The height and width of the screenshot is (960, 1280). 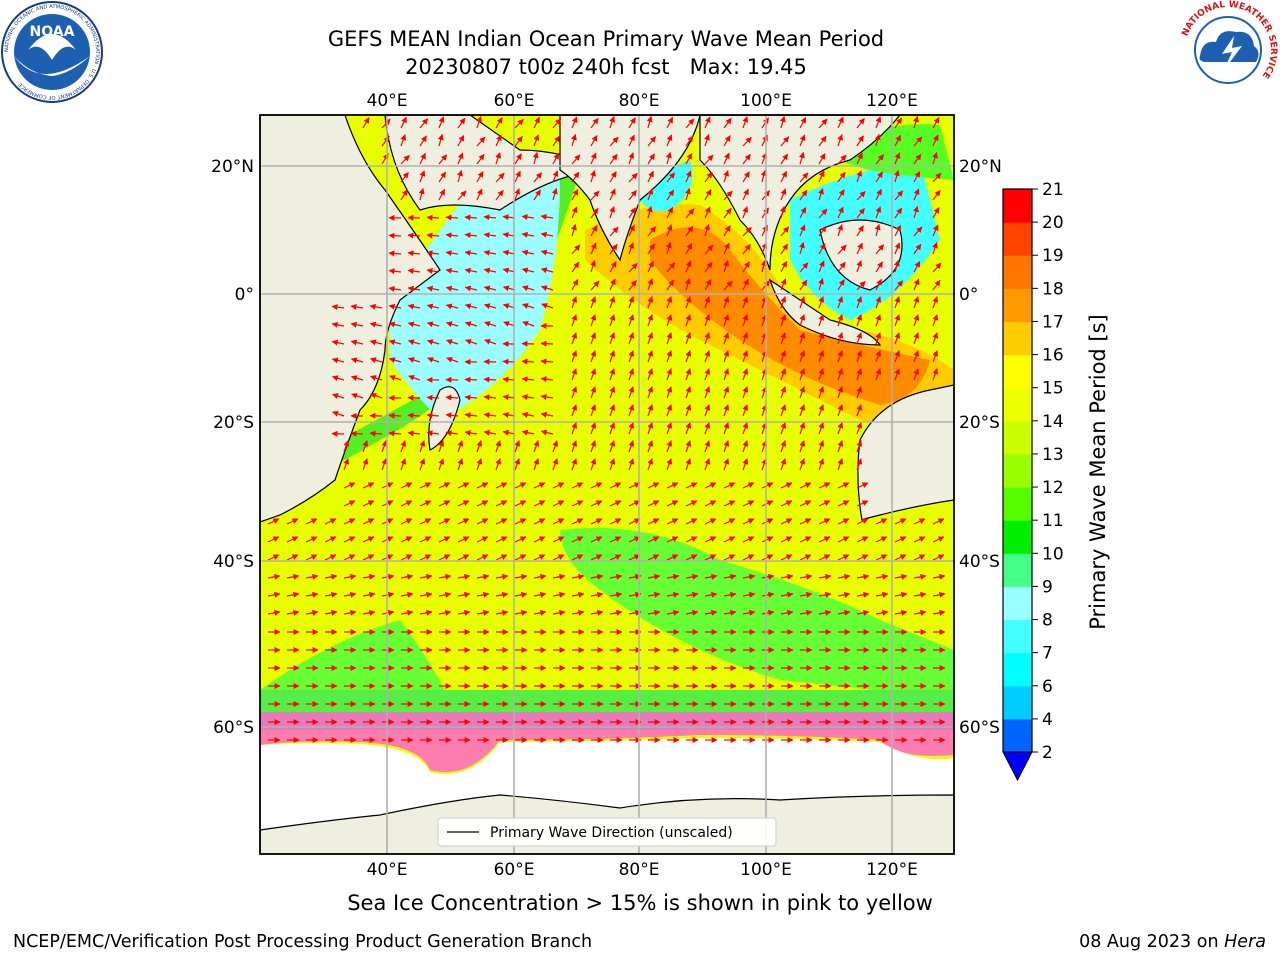 What do you see at coordinates (1245, 942) in the screenshot?
I see `machine-name: Hera` at bounding box center [1245, 942].